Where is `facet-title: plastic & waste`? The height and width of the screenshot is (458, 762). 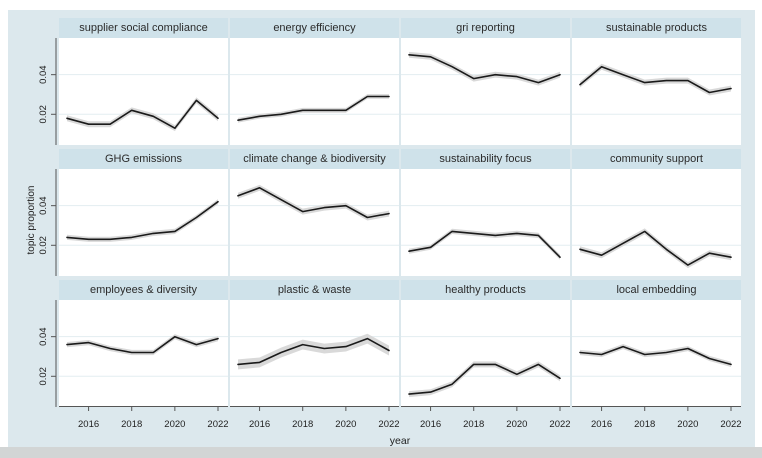 facet-title: plastic & waste is located at coordinates (314, 290).